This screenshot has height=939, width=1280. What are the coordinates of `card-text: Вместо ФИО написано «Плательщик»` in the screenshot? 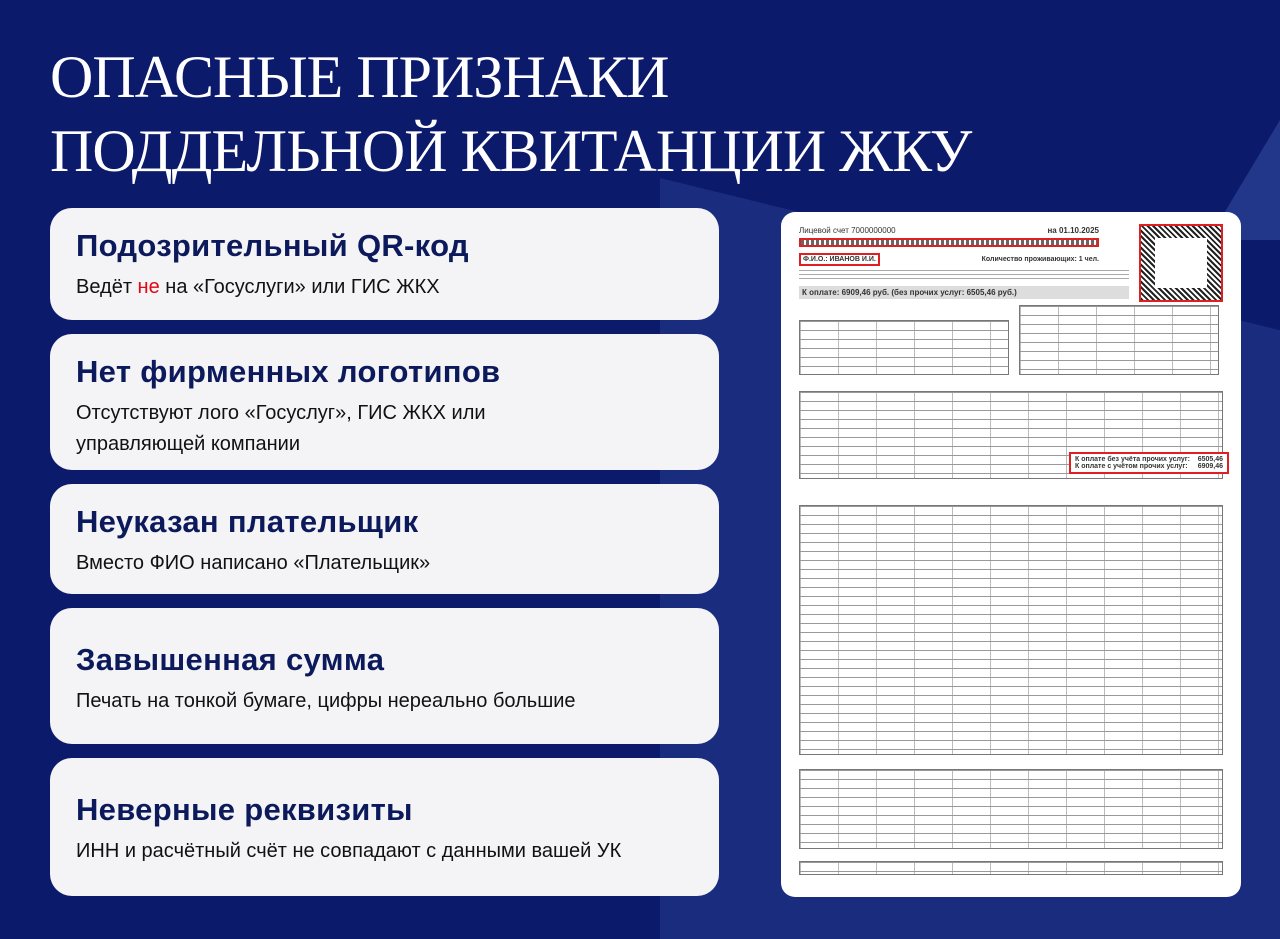 It's located at (253, 563).